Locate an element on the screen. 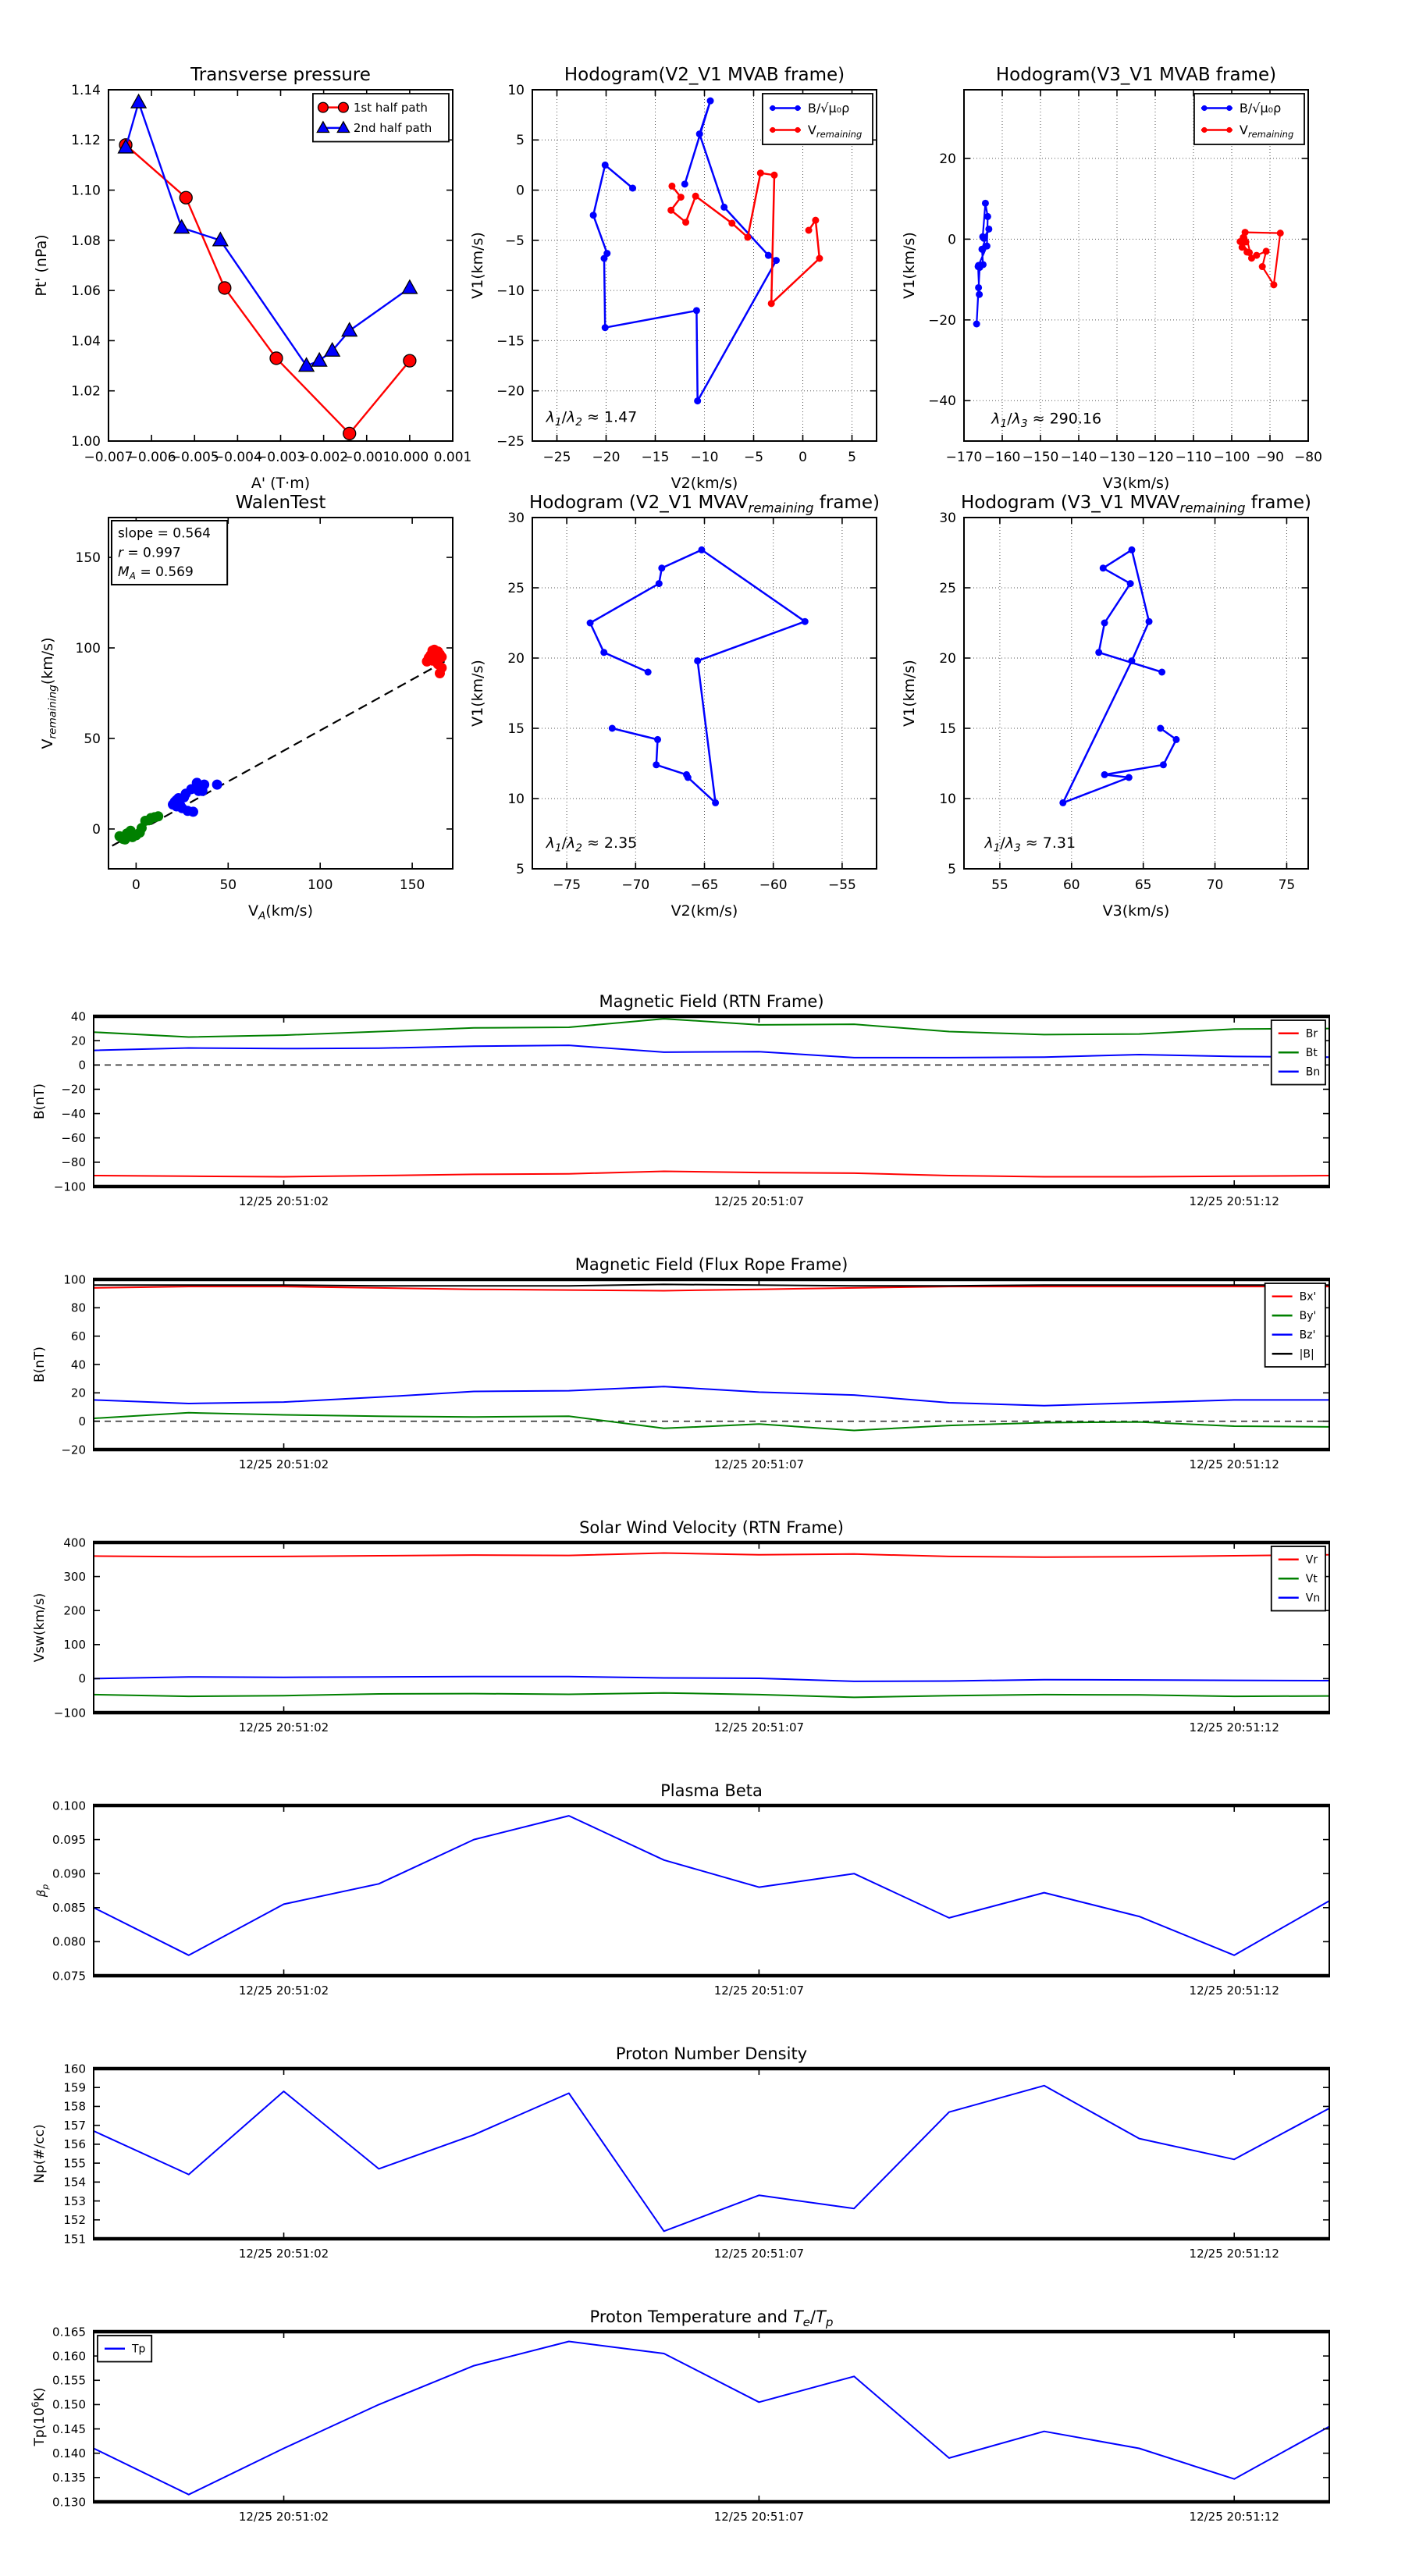  y-tick-label: 10 is located at coordinates (516, 799).